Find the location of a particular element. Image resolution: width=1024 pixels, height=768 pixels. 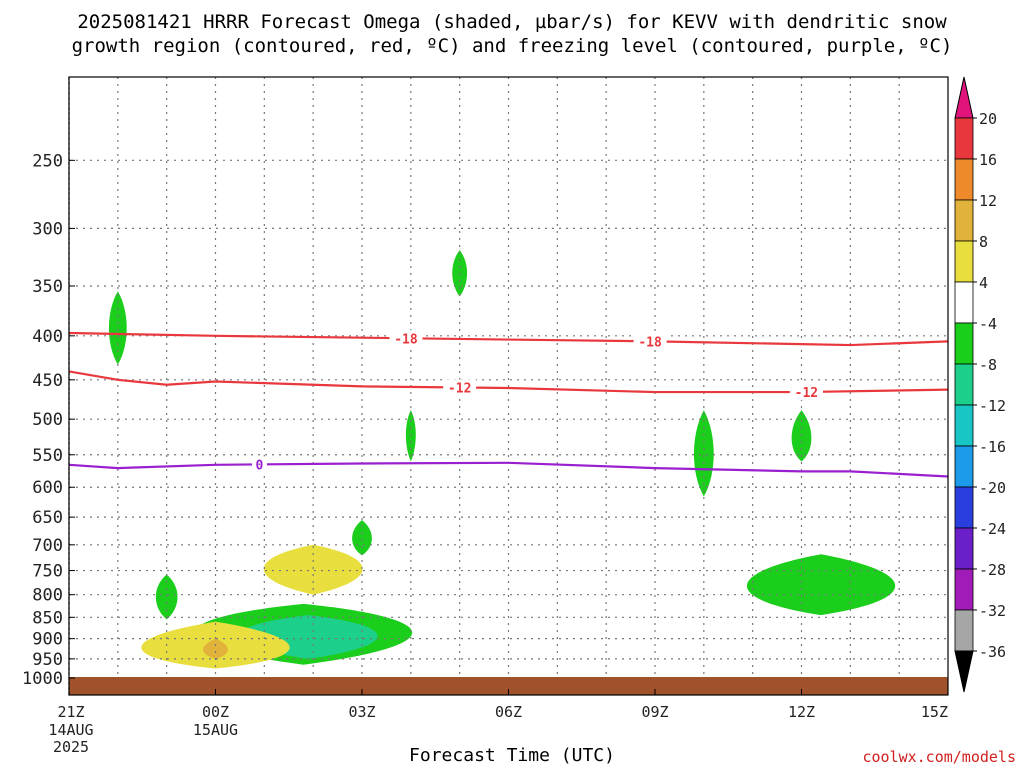

y-tick-label-1000: 1000 is located at coordinates (42, 679).